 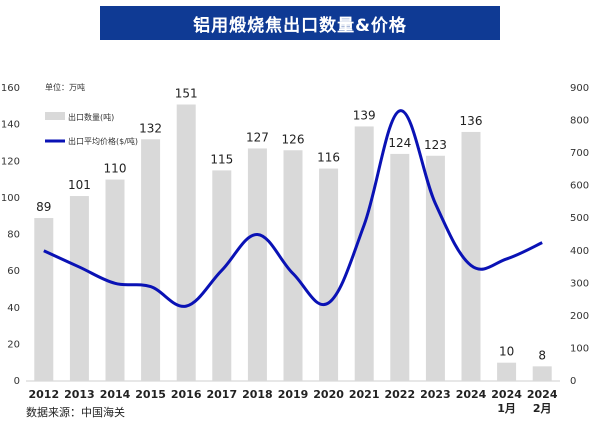 I want to click on y-left-tick-label: 140, so click(x=10, y=125).